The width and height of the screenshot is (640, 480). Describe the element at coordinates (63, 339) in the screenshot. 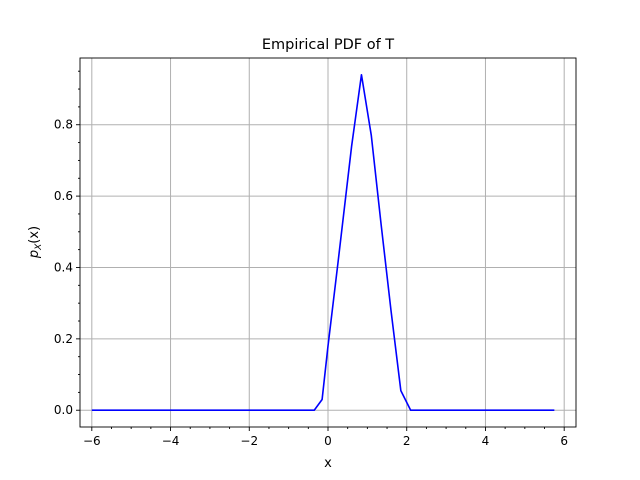

I see `y-tick-label: 0.2` at that location.